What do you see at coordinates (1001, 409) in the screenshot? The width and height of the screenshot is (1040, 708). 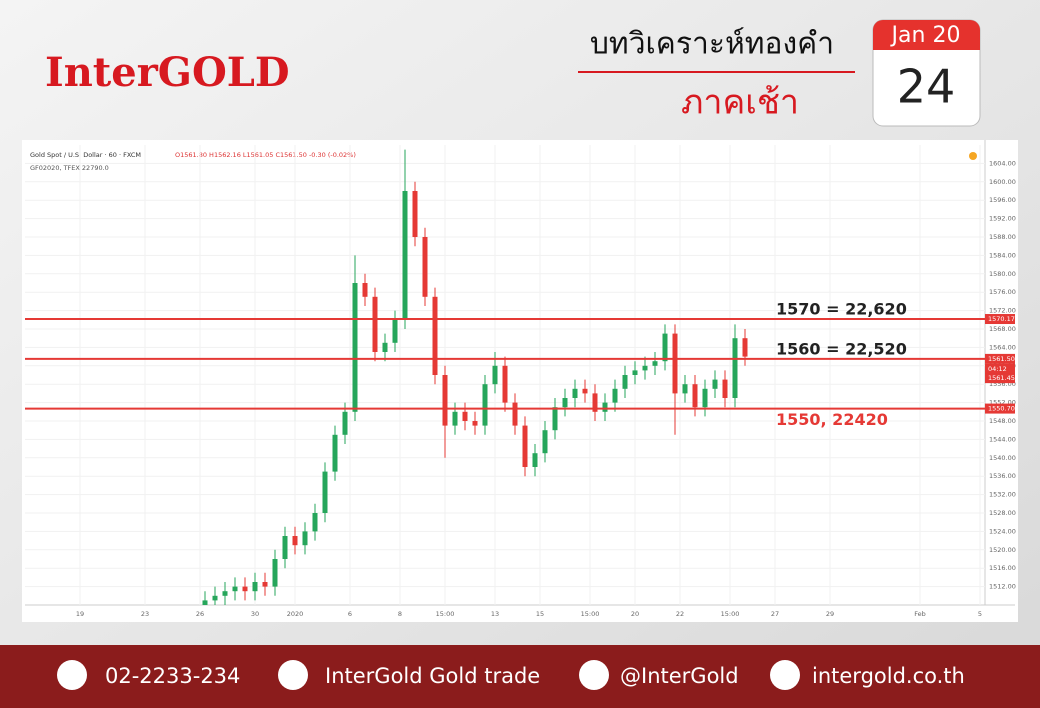 I see `price-tag-label: 1550.70` at bounding box center [1001, 409].